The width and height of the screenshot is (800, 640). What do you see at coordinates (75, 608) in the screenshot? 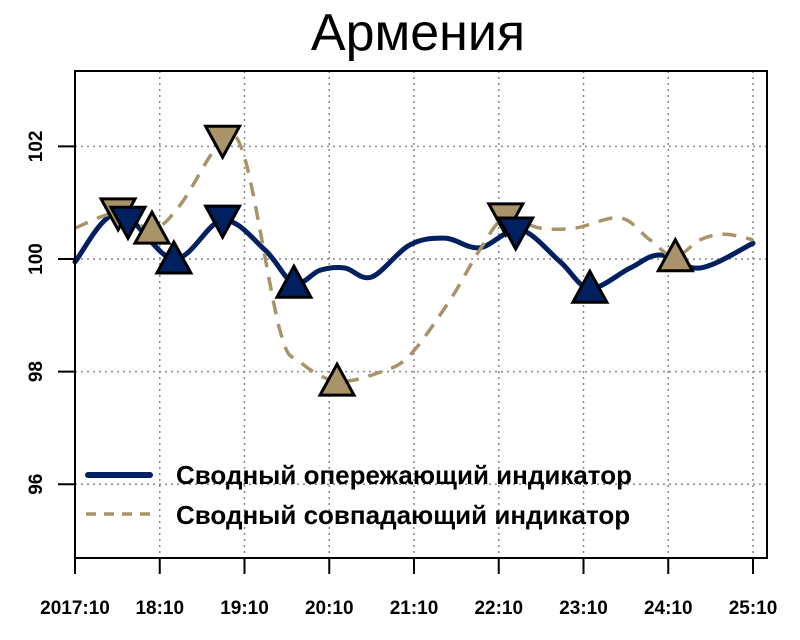
I see `x-tick-label: 2017:10` at bounding box center [75, 608].